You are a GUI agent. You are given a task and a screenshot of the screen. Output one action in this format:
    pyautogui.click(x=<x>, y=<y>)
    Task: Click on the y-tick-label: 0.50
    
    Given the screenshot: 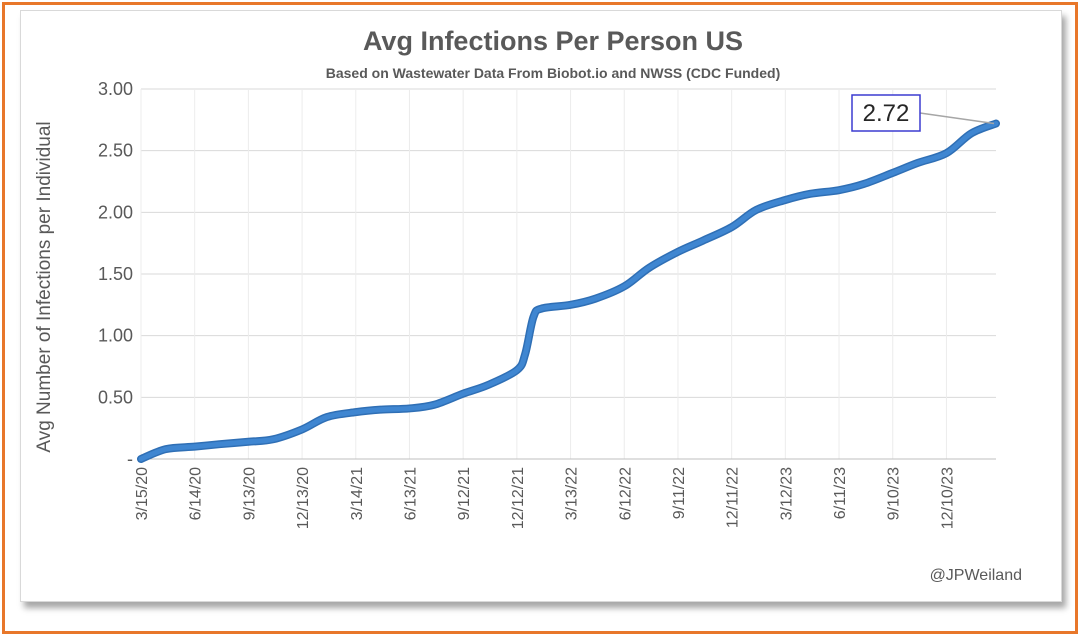 What is the action you would take?
    pyautogui.click(x=115, y=397)
    